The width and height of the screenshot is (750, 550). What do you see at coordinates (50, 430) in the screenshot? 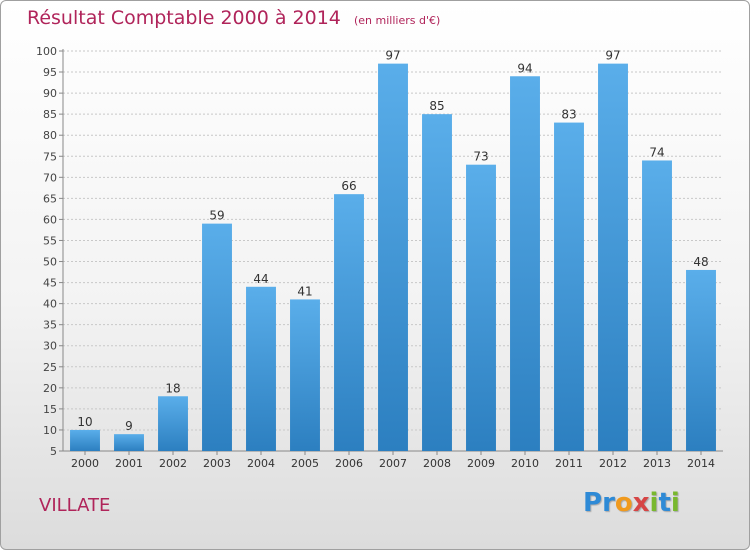
I see `y-tick-label: 10` at bounding box center [50, 430].